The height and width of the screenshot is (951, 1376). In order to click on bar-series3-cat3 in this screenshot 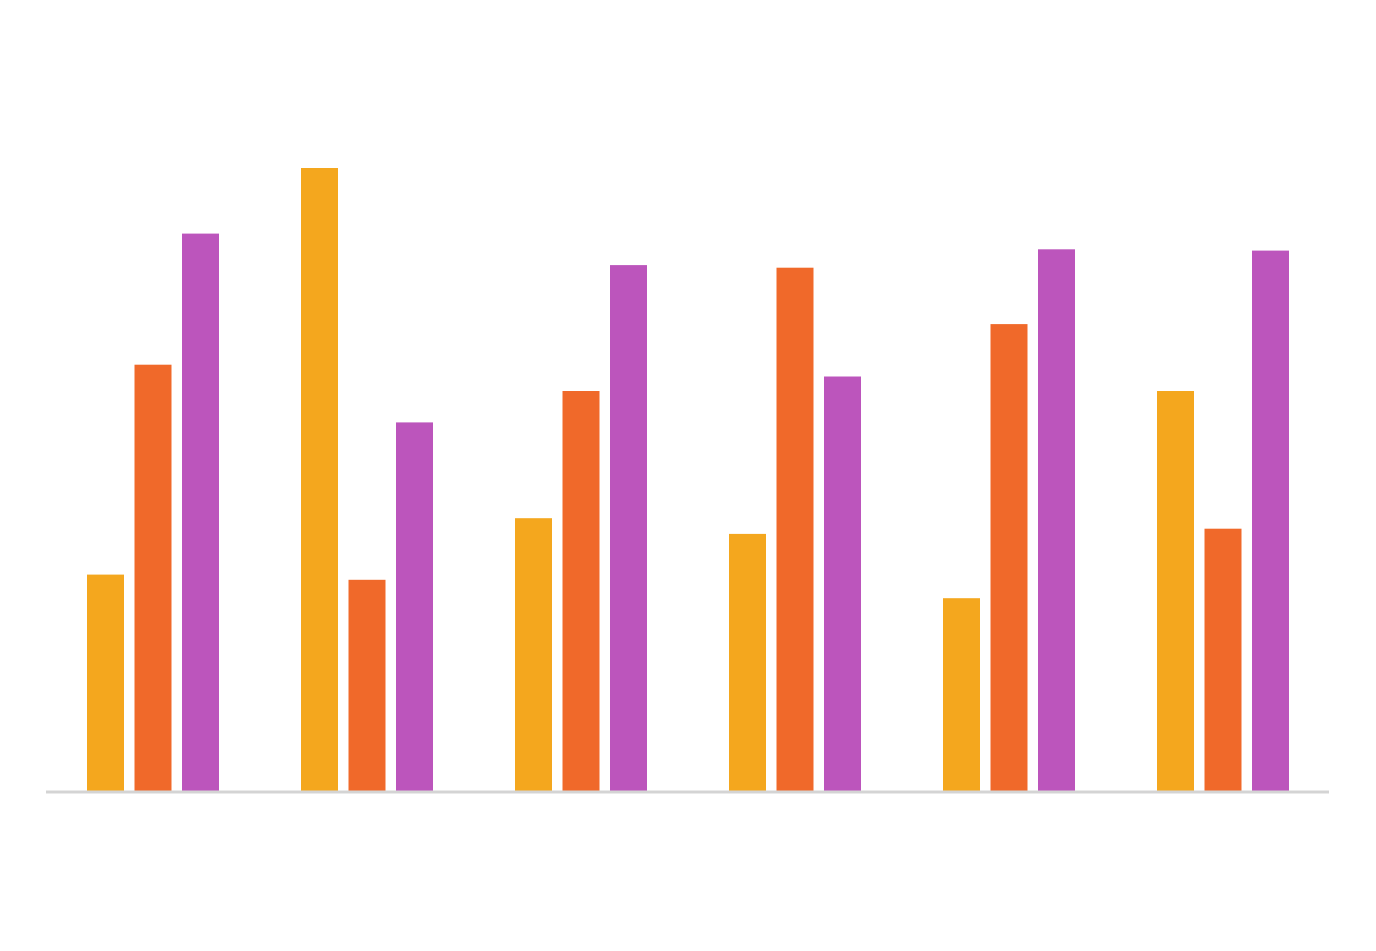, I will do `click(628, 528)`.